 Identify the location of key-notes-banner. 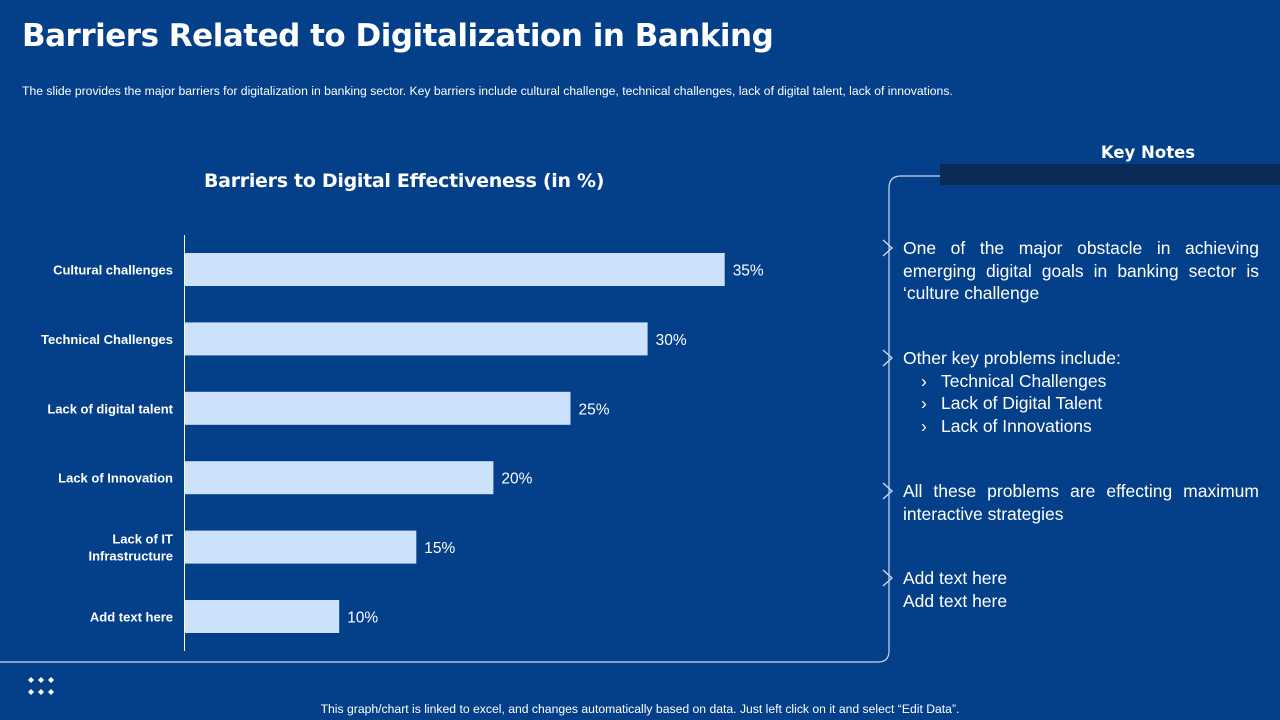
(1110, 174).